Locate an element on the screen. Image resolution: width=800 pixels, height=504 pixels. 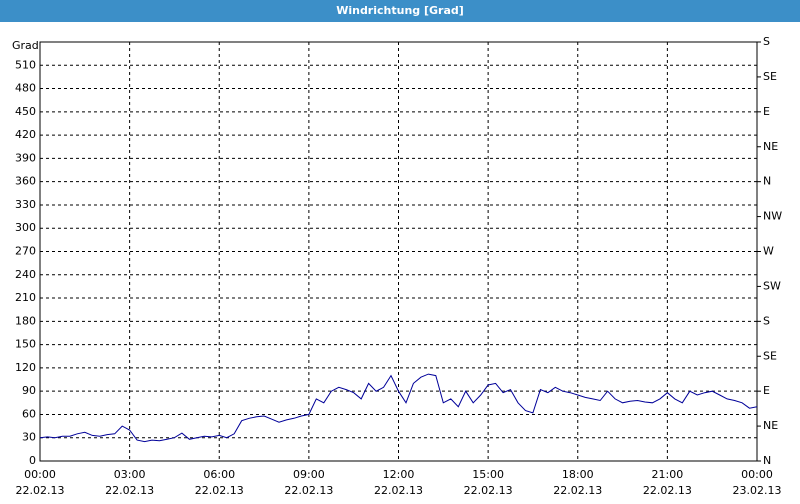
y2-tick-label: NW is located at coordinates (772, 216).